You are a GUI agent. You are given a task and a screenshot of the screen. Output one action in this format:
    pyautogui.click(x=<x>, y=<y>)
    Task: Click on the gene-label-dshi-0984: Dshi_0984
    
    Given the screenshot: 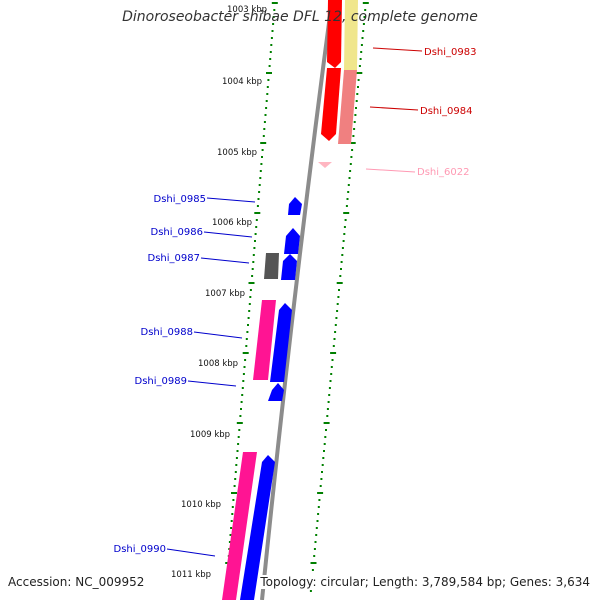 What is the action you would take?
    pyautogui.click(x=446, y=111)
    